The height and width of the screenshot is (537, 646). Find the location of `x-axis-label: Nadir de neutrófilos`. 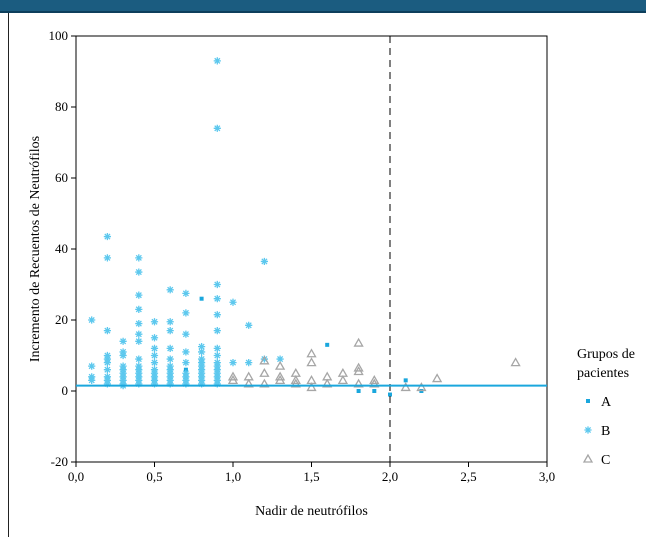

x-axis-label: Nadir de neutrófilos is located at coordinates (311, 511).